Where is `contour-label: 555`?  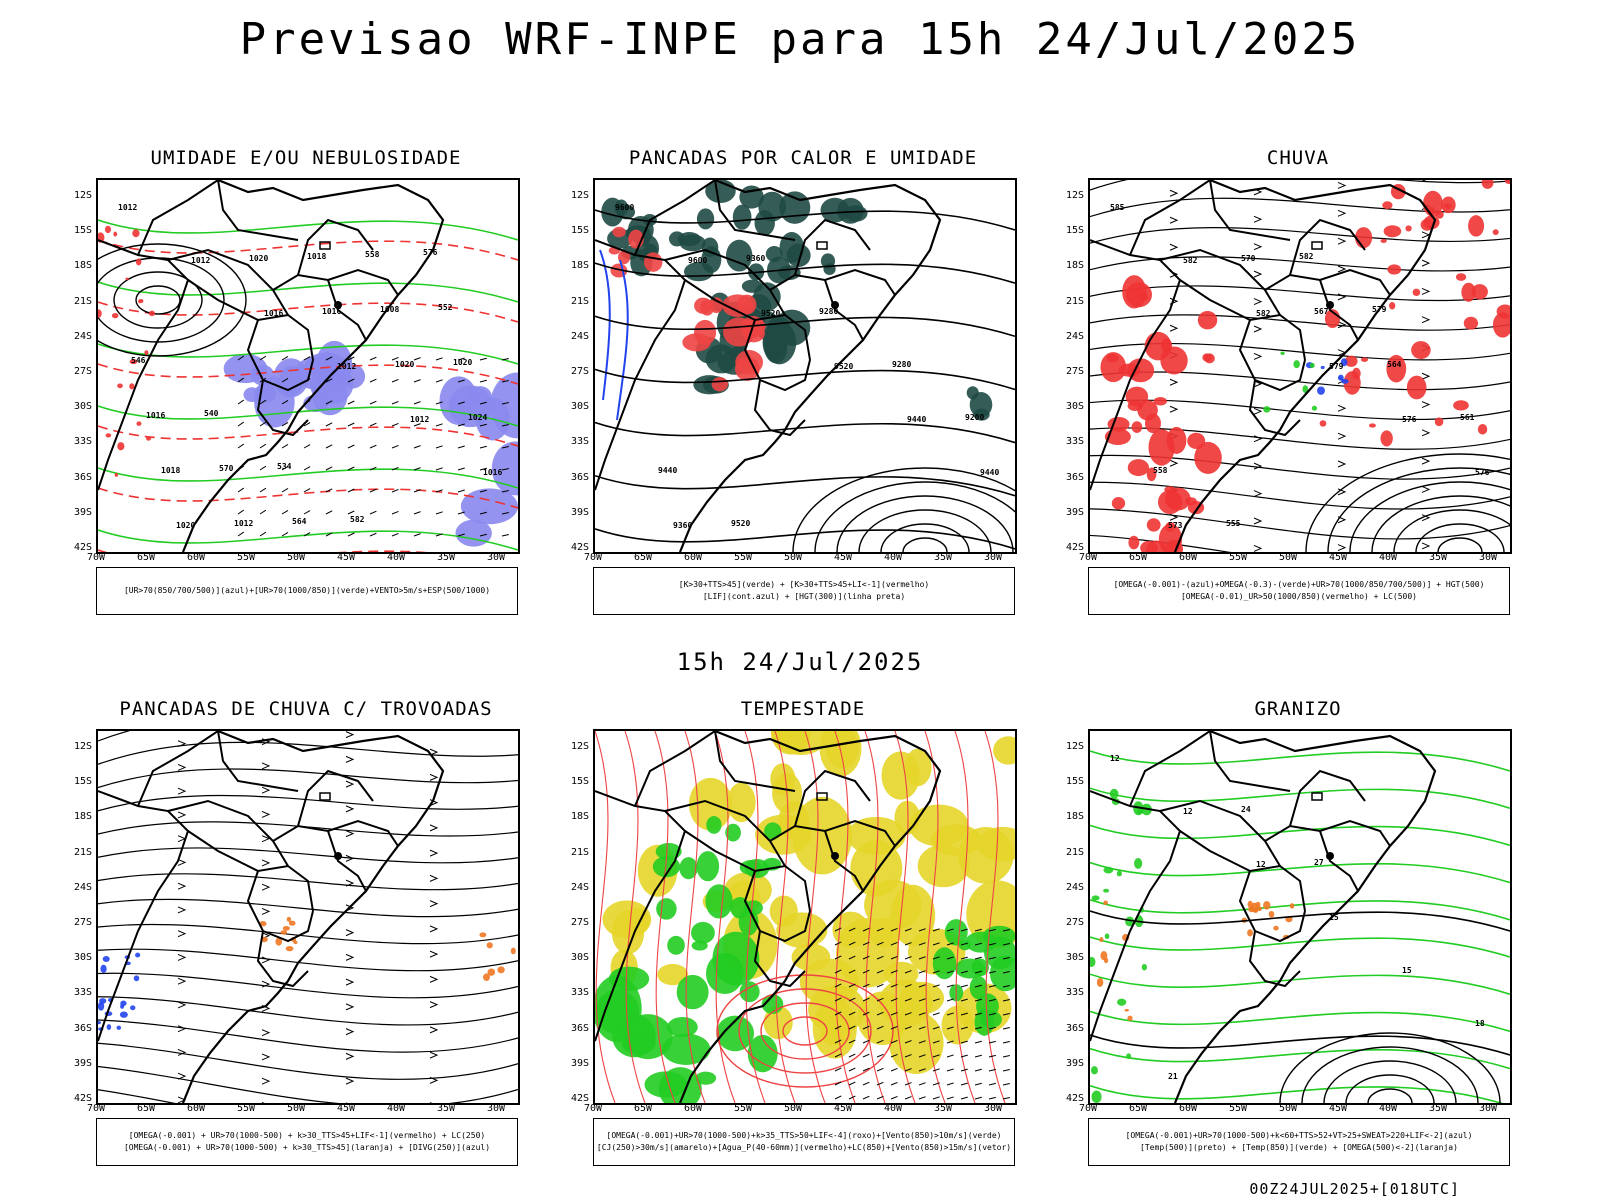 contour-label: 555 is located at coordinates (1233, 523).